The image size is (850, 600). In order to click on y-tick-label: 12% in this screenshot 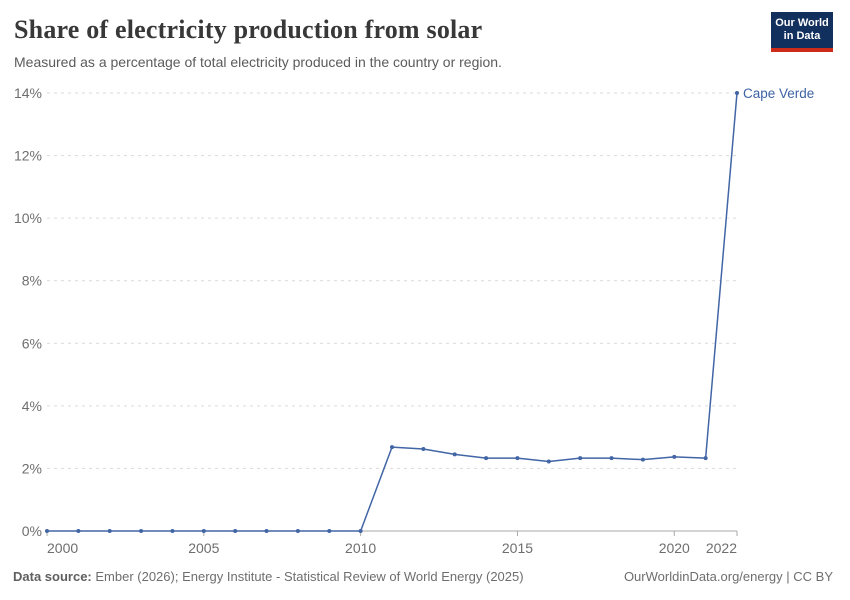, I will do `click(28, 156)`.